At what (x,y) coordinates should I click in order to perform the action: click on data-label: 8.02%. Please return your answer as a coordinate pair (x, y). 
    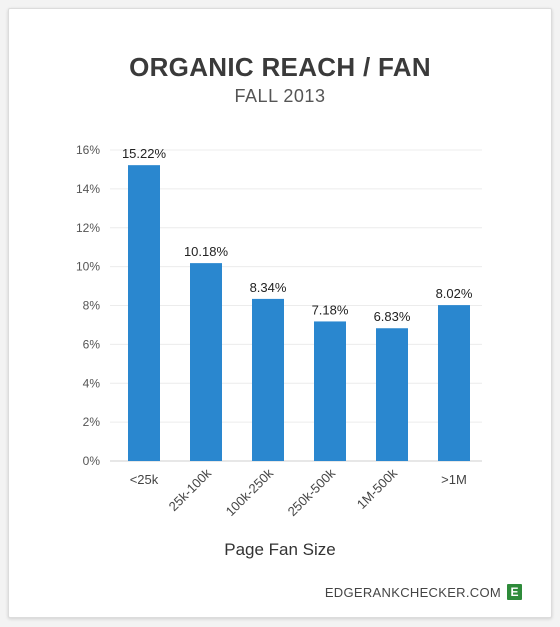
    Looking at the image, I should click on (454, 293).